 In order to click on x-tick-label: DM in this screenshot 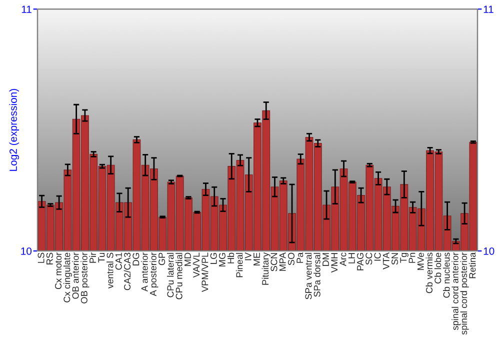, I will do `click(325, 259)`.